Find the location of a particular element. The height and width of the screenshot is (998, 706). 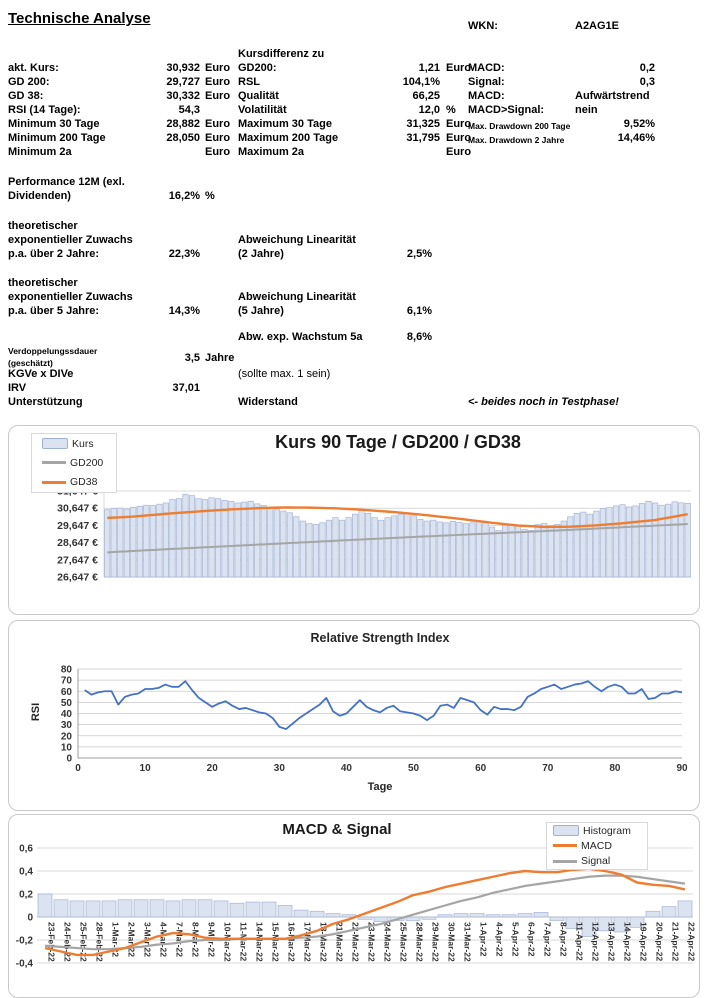

x-tick-label: 14-Apr-22 is located at coordinates (628, 941).